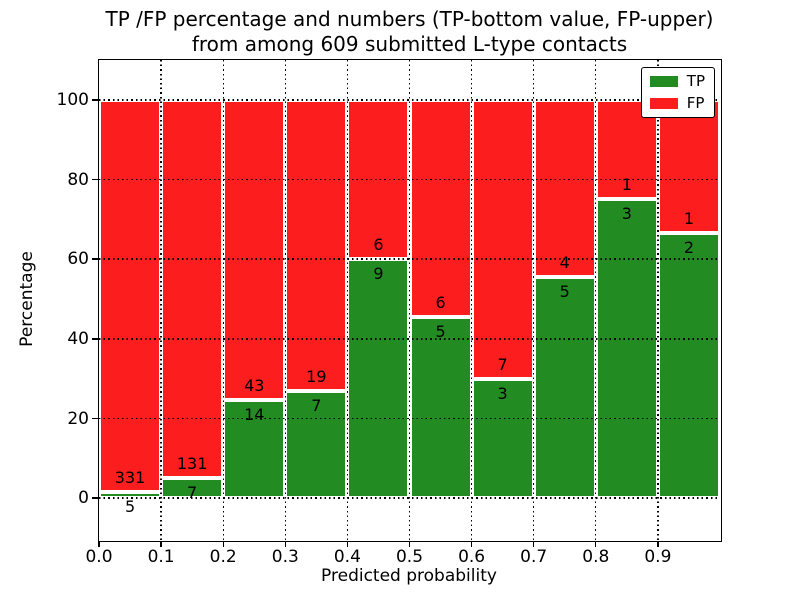 This screenshot has height=600, width=800. Describe the element at coordinates (663, 81) in the screenshot. I see `legend-swatch-tp` at that location.